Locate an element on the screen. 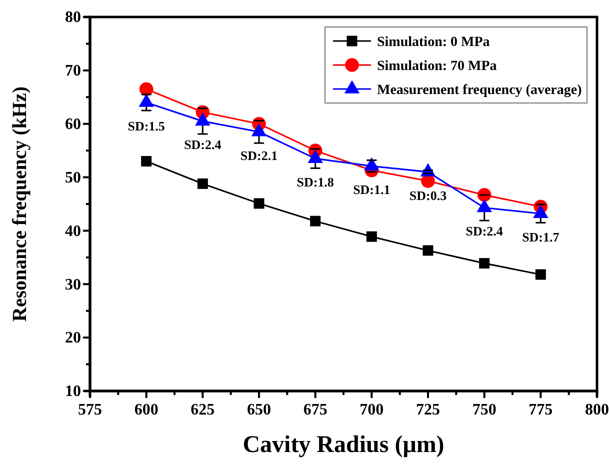 This screenshot has height=464, width=609. x-tick-label: 675 is located at coordinates (315, 409).